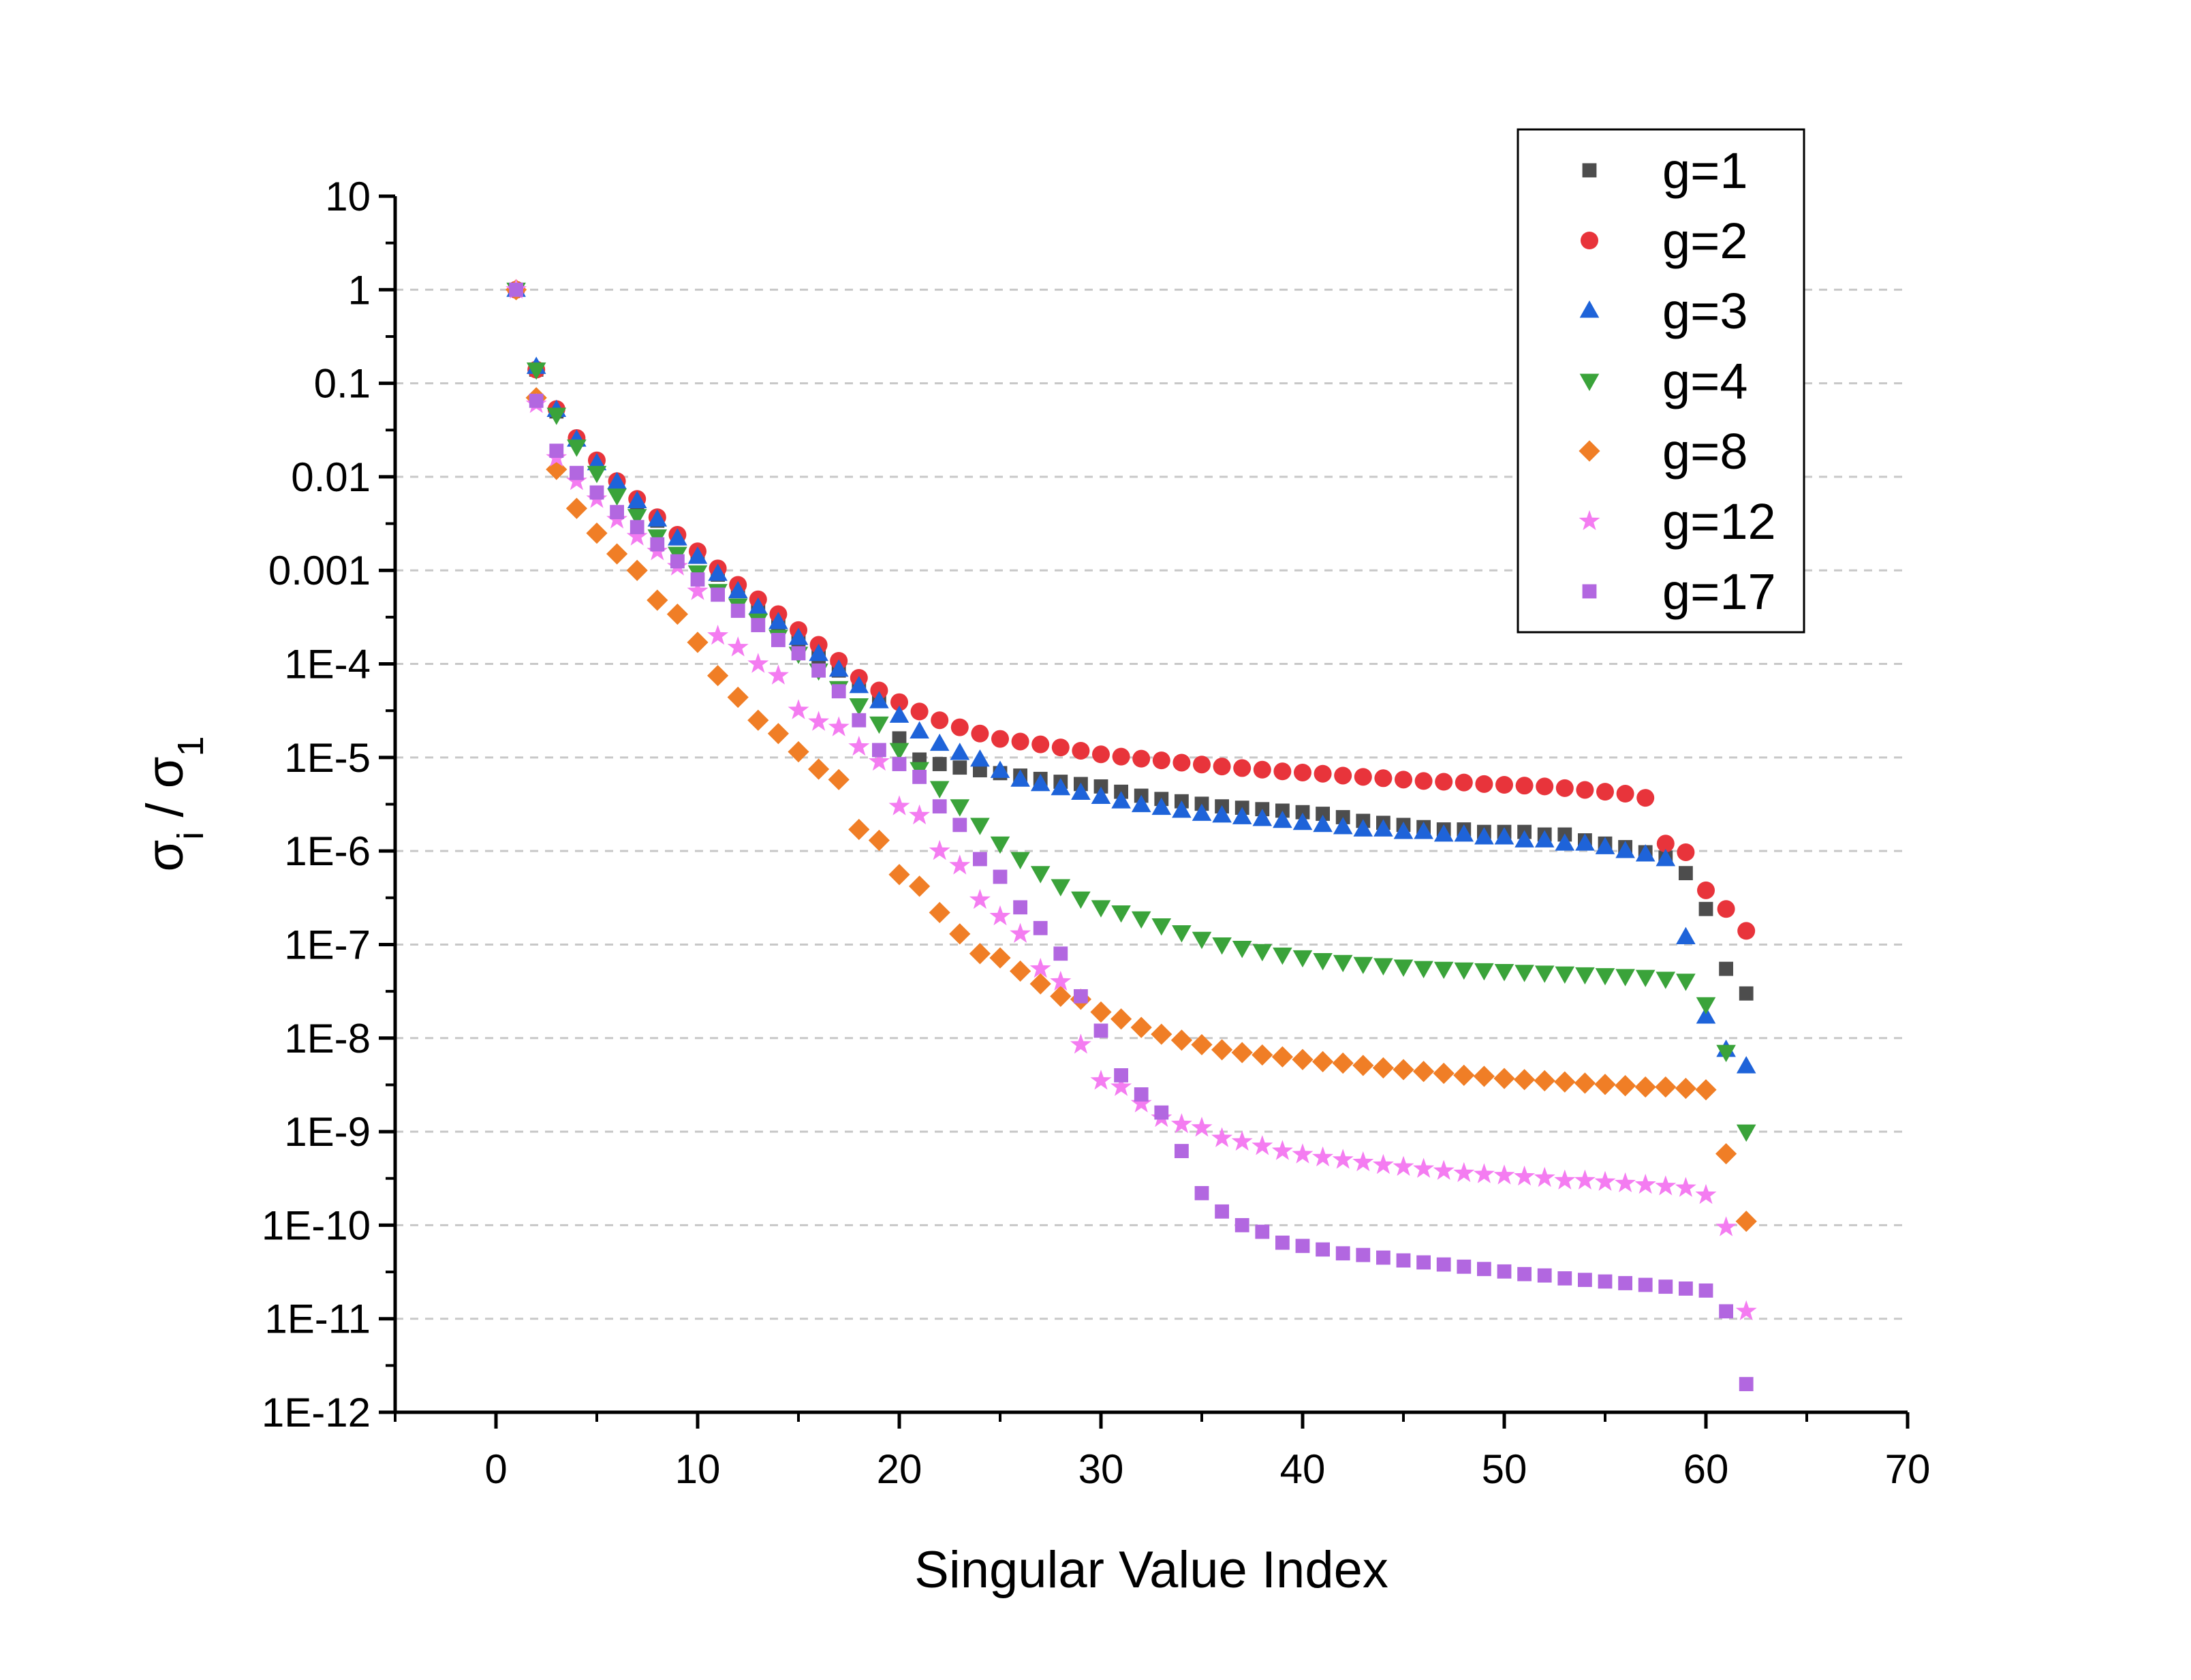 Image resolution: width=2191 pixels, height=1680 pixels. I want to click on y-tick-label: 1E-12, so click(316, 1412).